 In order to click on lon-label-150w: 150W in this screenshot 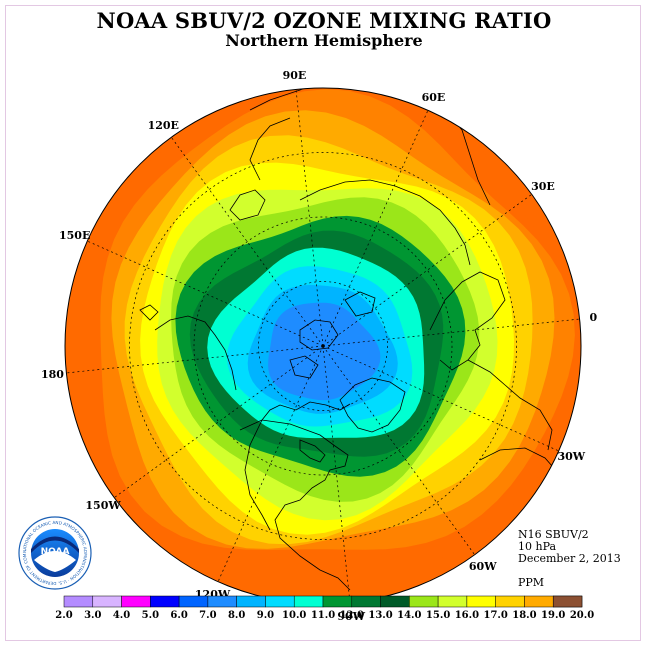, I will do `click(103, 506)`.